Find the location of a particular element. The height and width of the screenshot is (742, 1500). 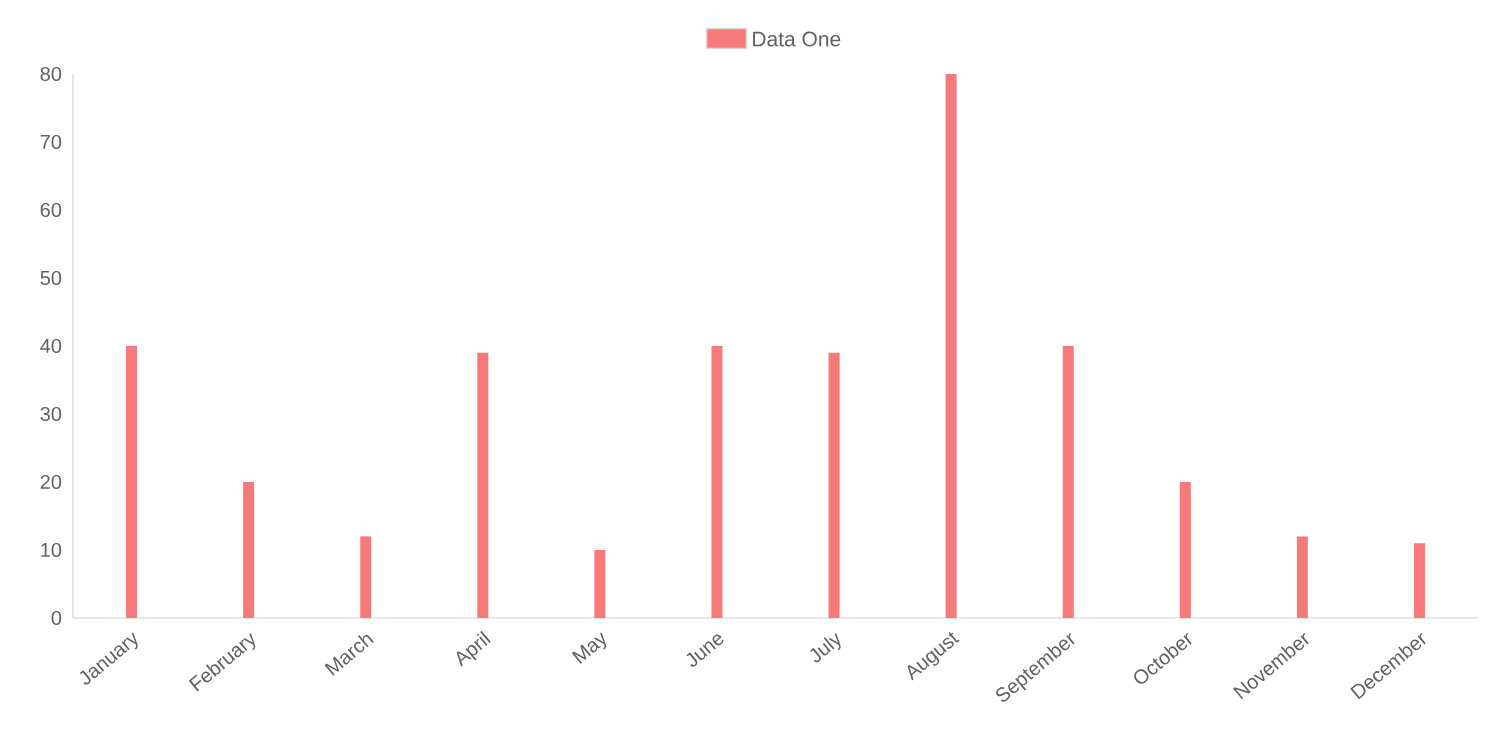

y-tick-label: 70 is located at coordinates (51, 142).